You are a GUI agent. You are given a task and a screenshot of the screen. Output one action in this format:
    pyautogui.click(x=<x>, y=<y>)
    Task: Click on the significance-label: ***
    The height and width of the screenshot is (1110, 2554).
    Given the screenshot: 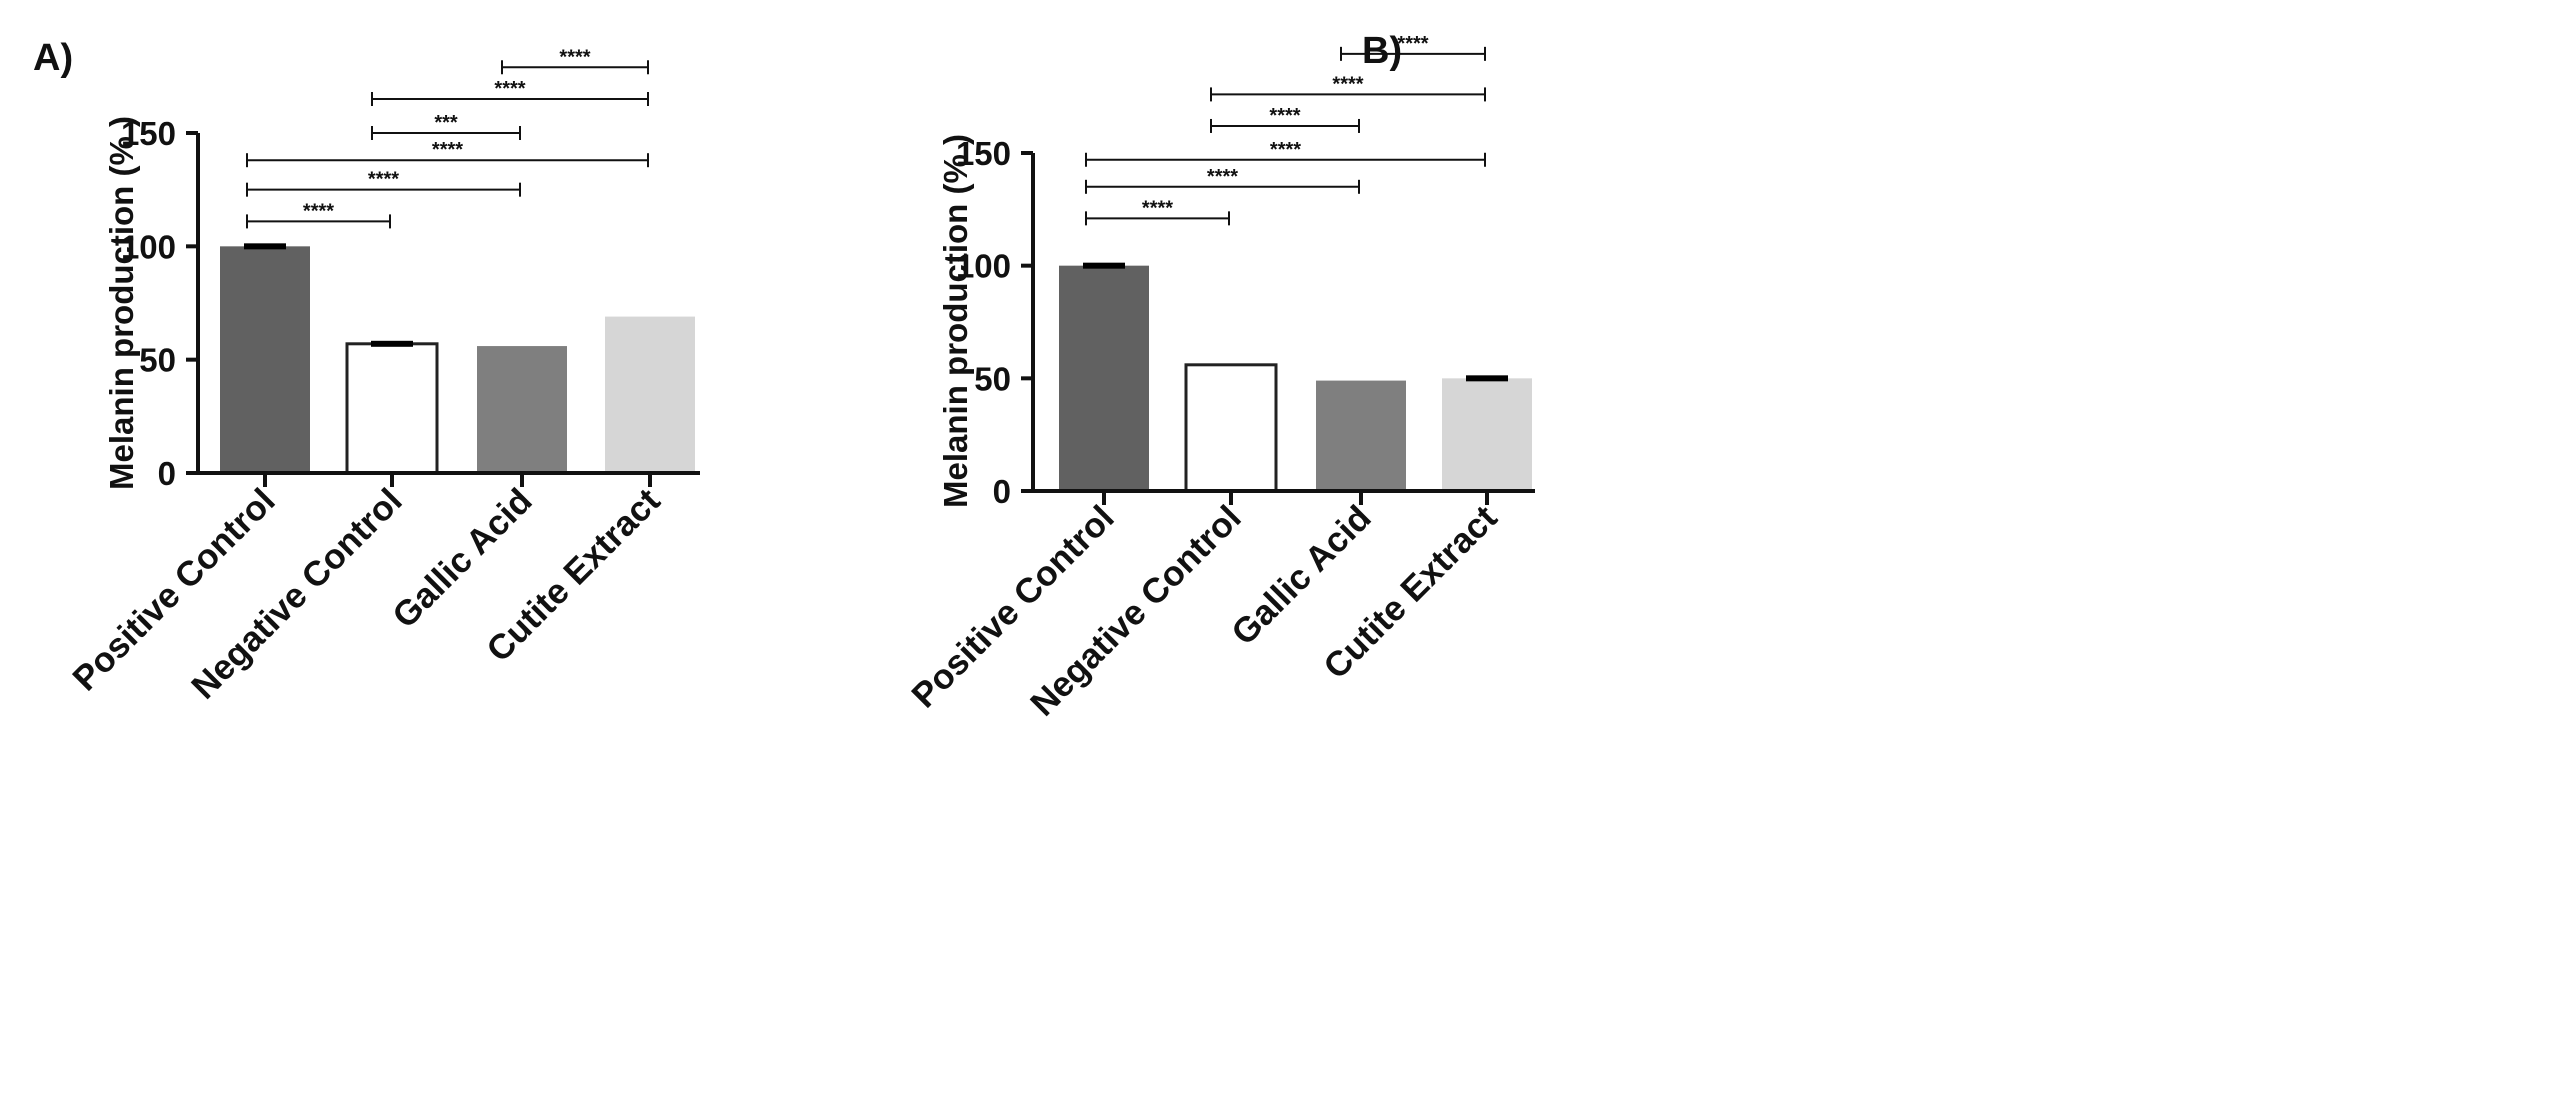 What is the action you would take?
    pyautogui.click(x=446, y=123)
    